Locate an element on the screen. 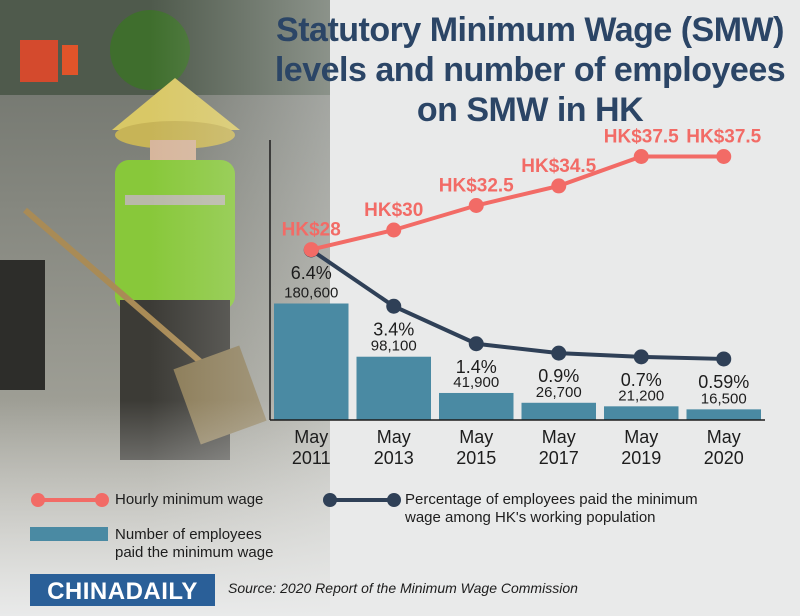 The height and width of the screenshot is (616, 800). bar-label-0: 180,600 is located at coordinates (311, 293).